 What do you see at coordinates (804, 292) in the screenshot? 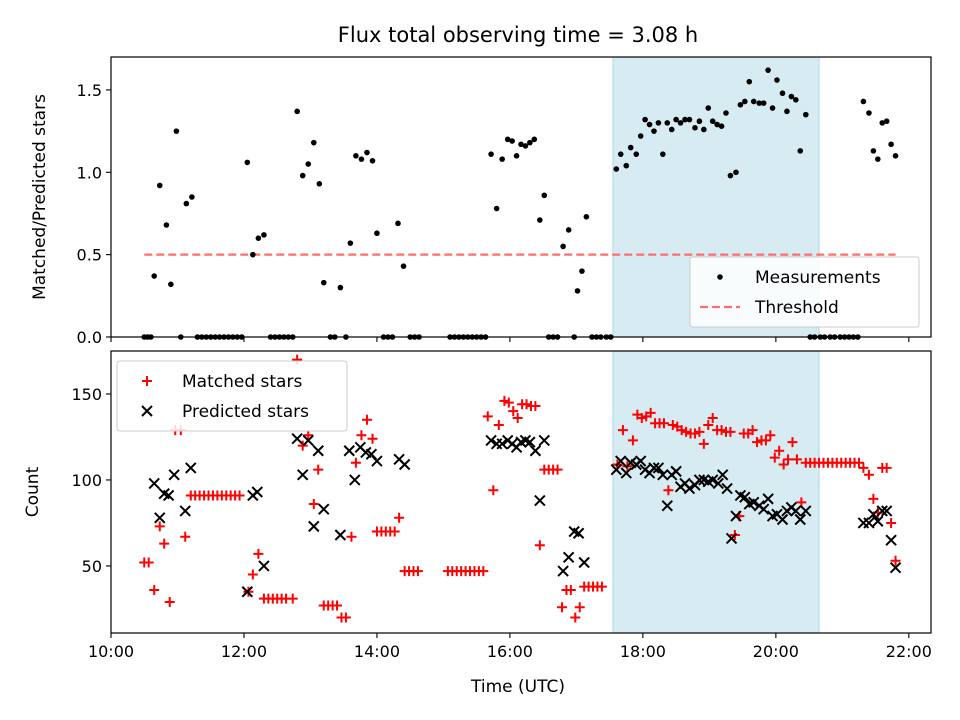
I see `top-legend: Measurements Threshold` at bounding box center [804, 292].